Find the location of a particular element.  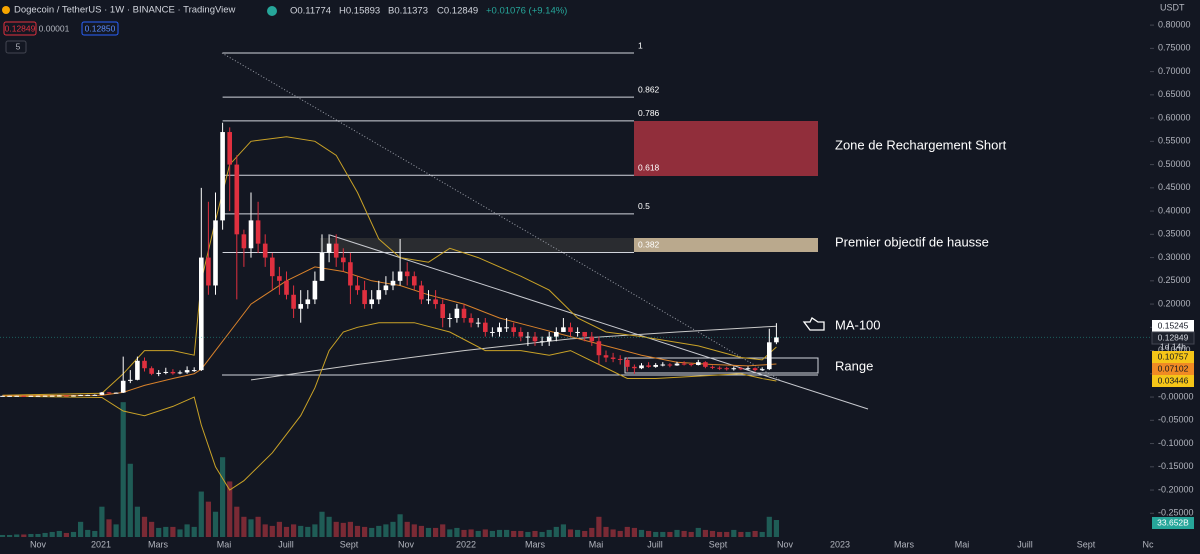

trend-line is located at coordinates (599, 322).